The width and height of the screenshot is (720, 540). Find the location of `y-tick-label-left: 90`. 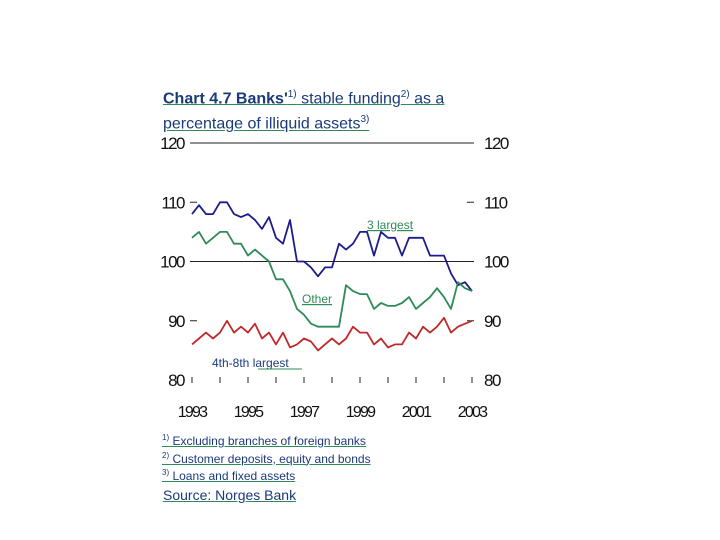

y-tick-label-left: 90 is located at coordinates (176, 321).